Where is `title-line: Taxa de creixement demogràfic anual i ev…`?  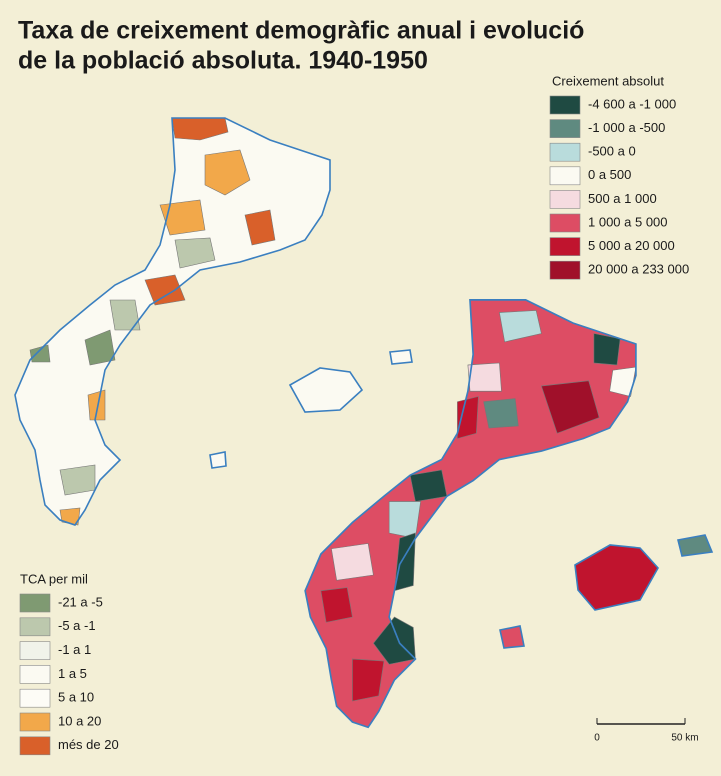
title-line: Taxa de creixement demogràfic anual i ev… is located at coordinates (301, 31).